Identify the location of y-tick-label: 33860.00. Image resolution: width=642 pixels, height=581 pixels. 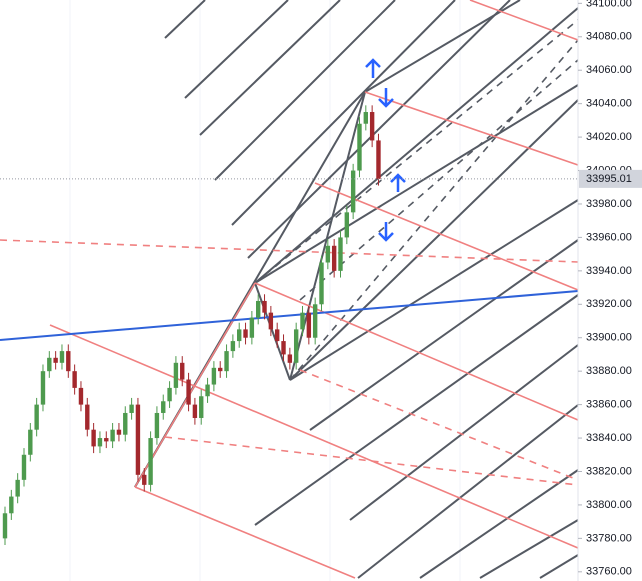
(609, 405).